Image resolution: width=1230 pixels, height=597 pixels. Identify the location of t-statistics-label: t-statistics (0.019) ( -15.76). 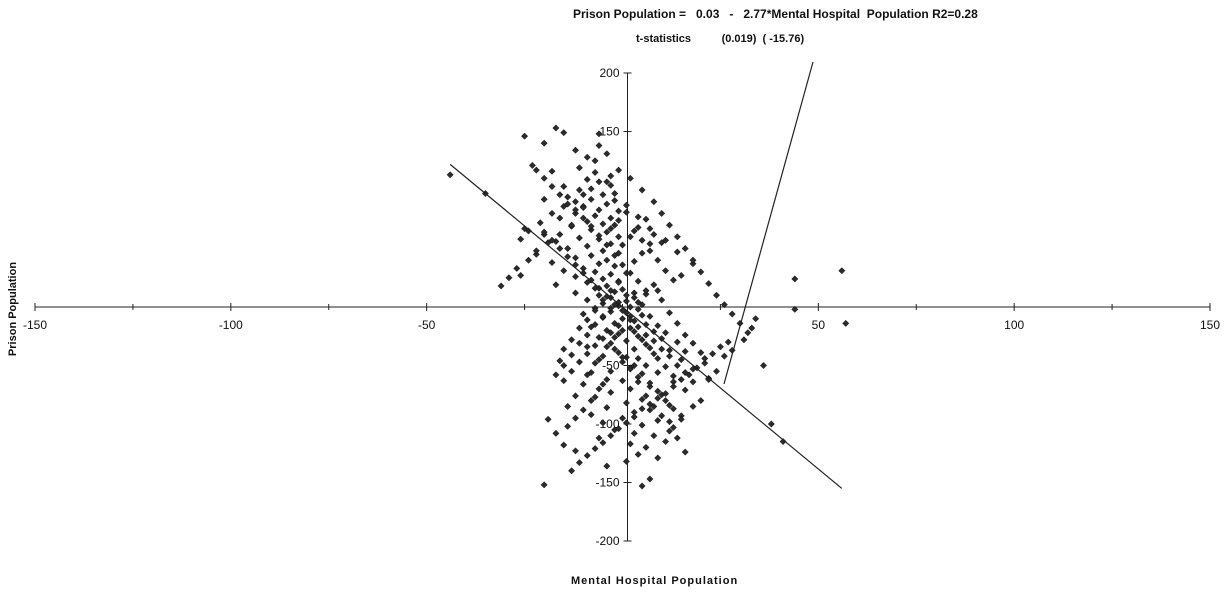
(720, 39).